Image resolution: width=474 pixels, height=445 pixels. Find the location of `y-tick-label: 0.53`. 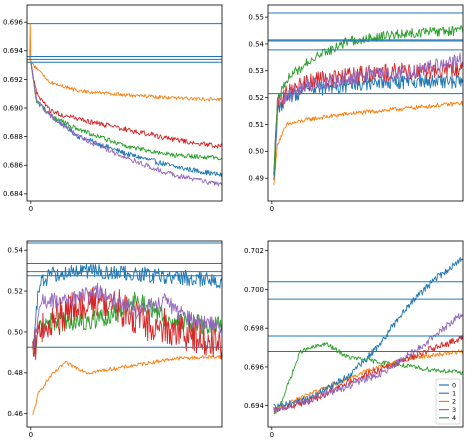

y-tick-label: 0.53 is located at coordinates (256, 71).